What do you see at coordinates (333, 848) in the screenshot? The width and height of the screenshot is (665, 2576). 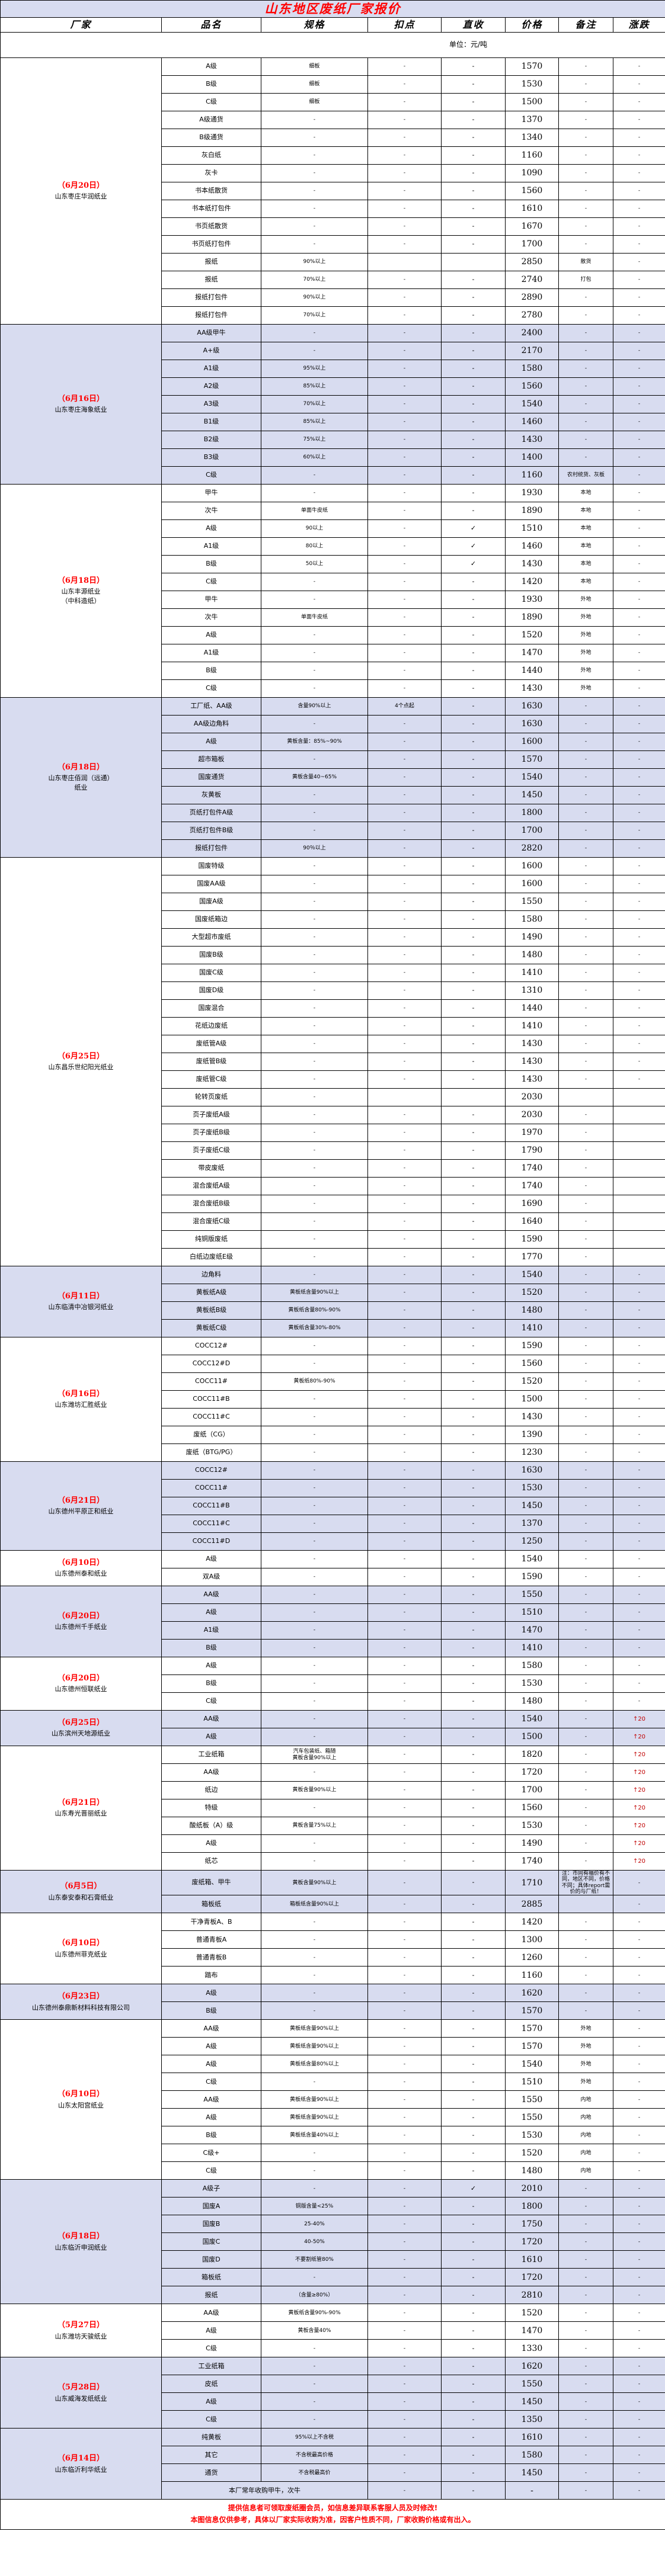 I see `table-row: 报纸打包件 90％以上 - -2820- -` at bounding box center [333, 848].